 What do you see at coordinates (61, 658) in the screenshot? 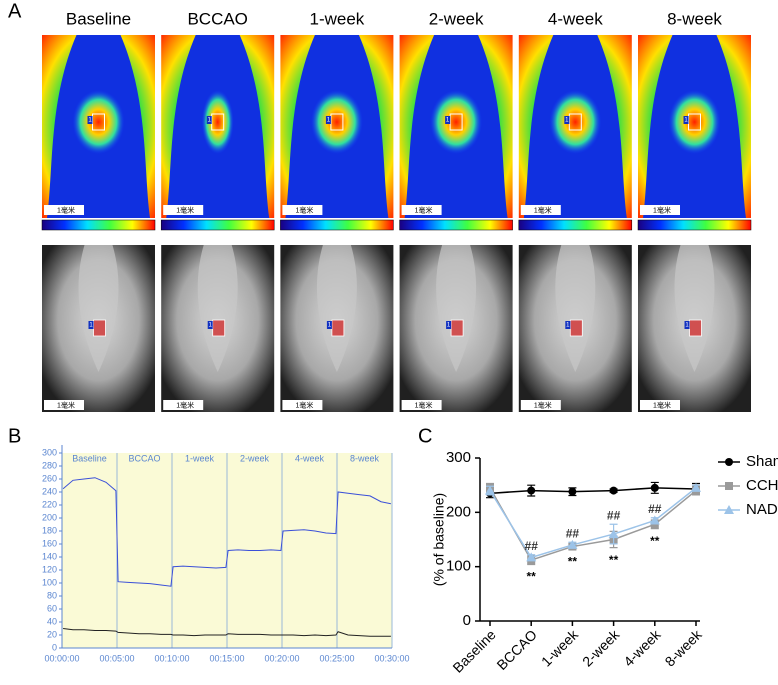
I see `x-tick-label: 00:00:00` at bounding box center [61, 658].